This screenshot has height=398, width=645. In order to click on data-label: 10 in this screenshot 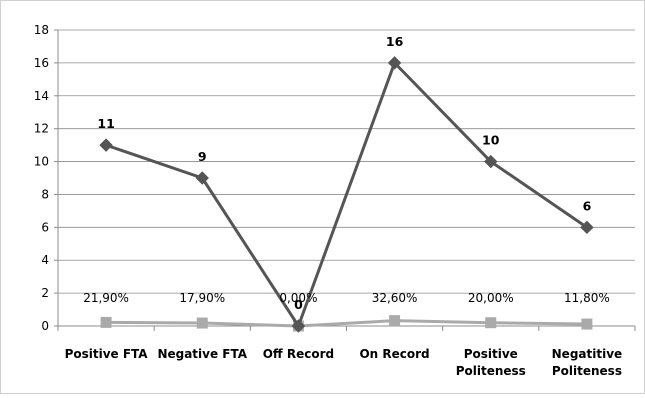, I will do `click(491, 140)`.